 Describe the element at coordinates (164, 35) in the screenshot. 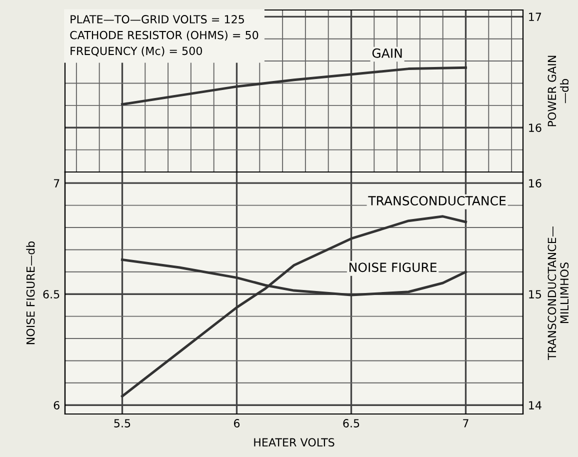

I see `annotation: CATHODE RESISTOR (OHMS) = 50` at that location.